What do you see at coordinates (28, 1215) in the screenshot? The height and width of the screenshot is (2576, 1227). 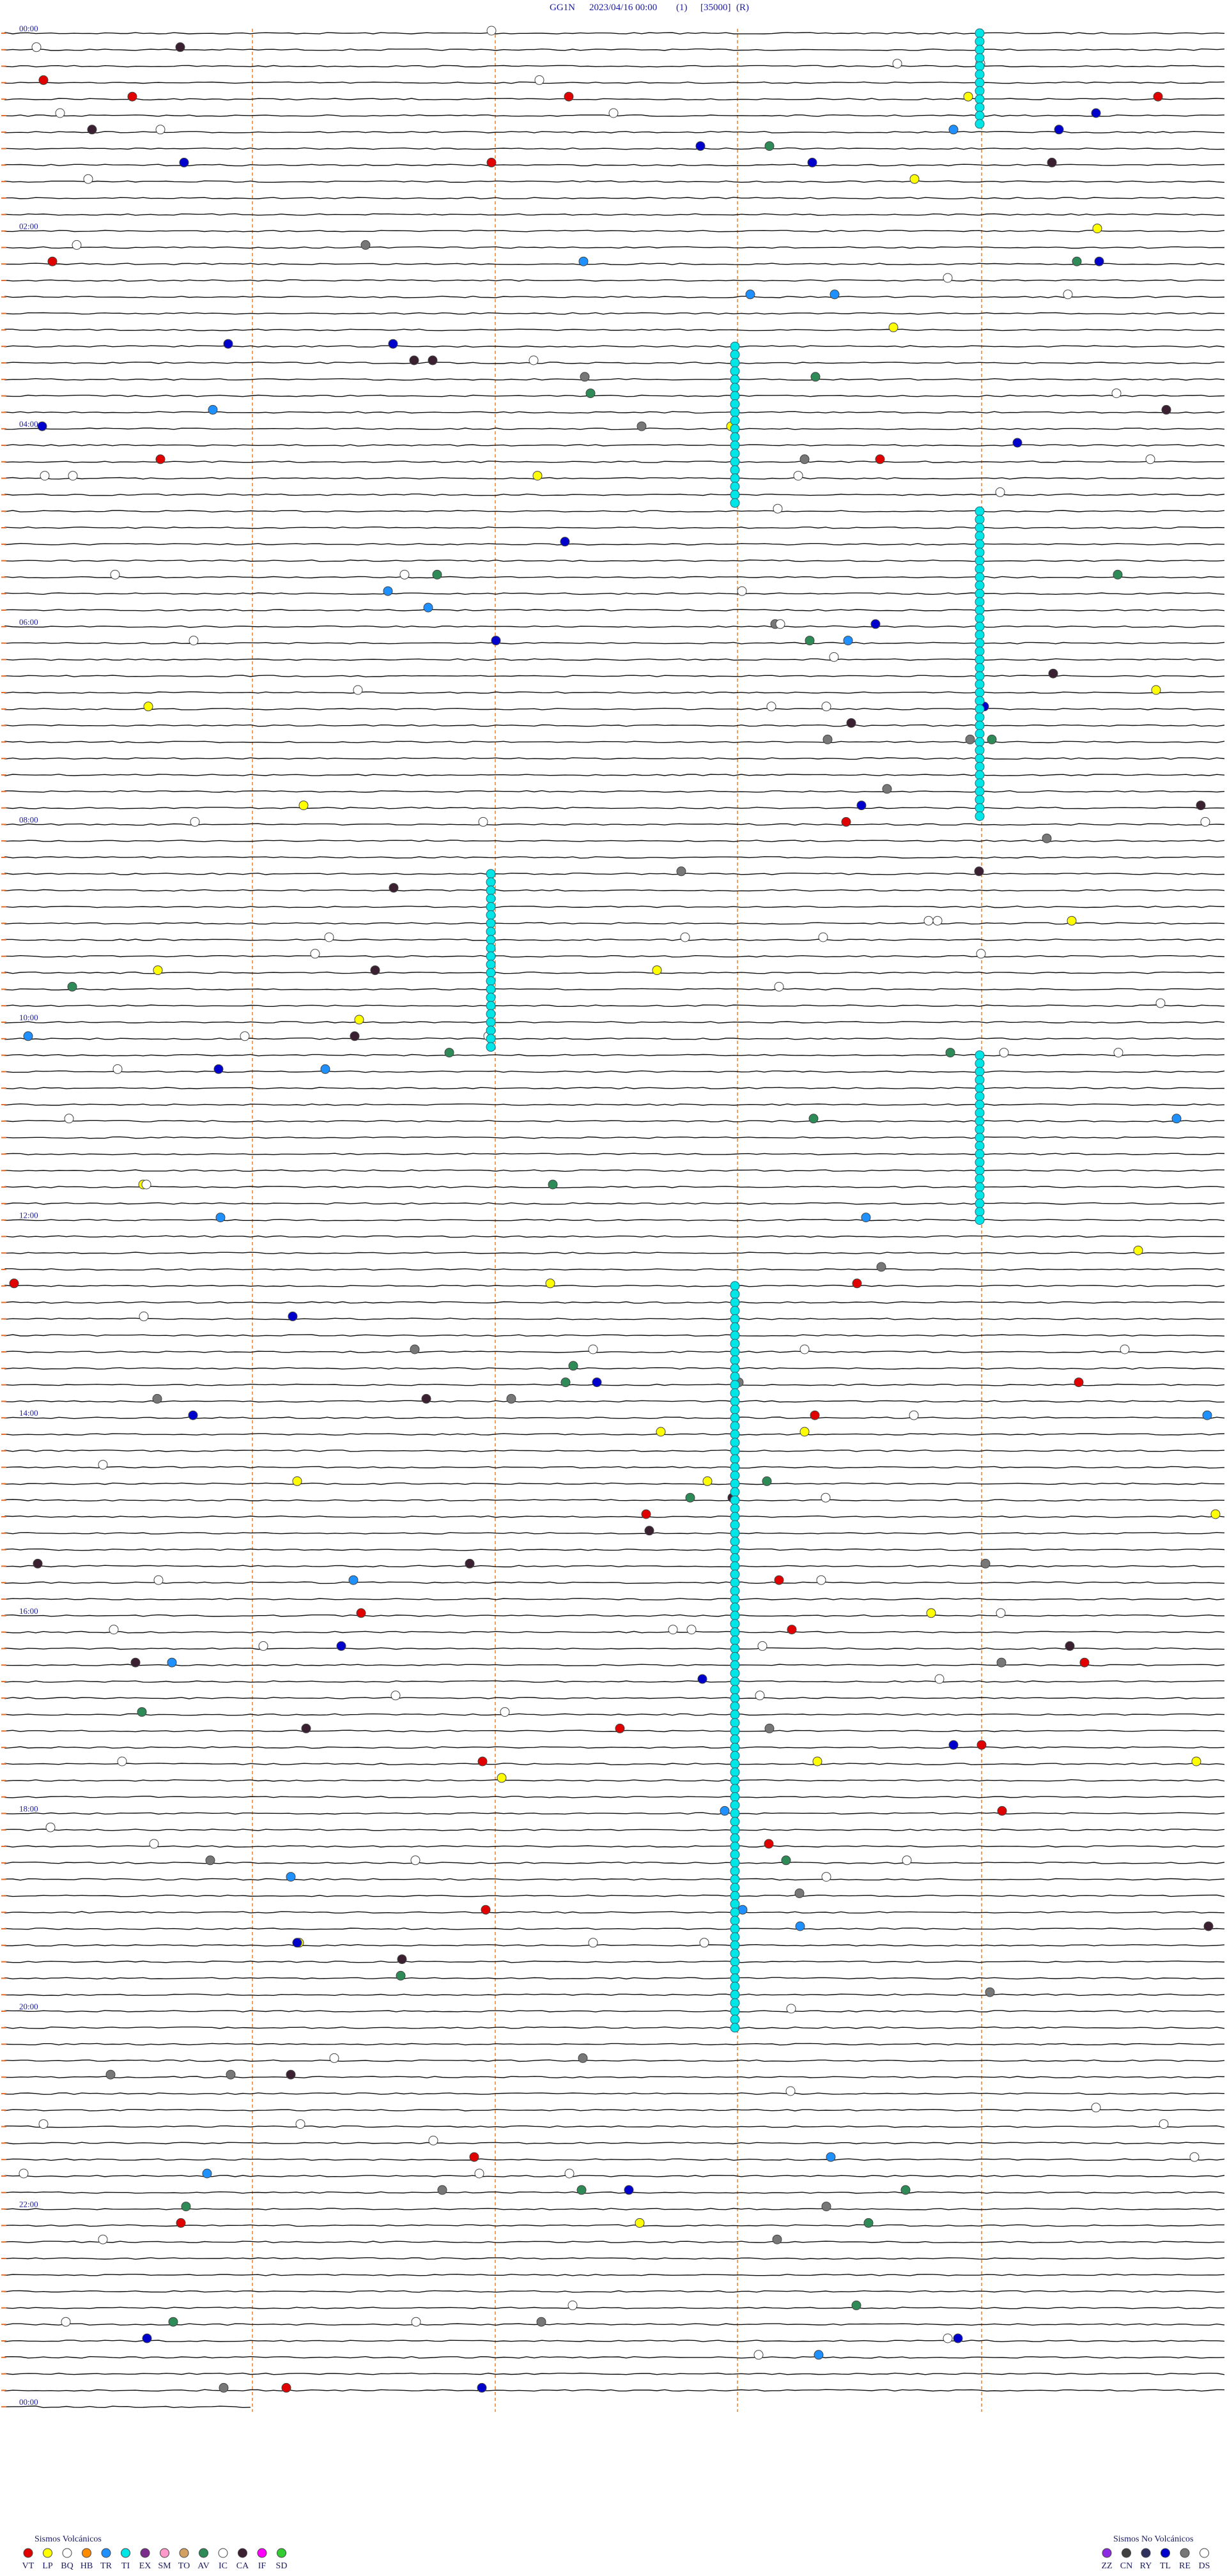 I see `time-label: 12:00` at bounding box center [28, 1215].